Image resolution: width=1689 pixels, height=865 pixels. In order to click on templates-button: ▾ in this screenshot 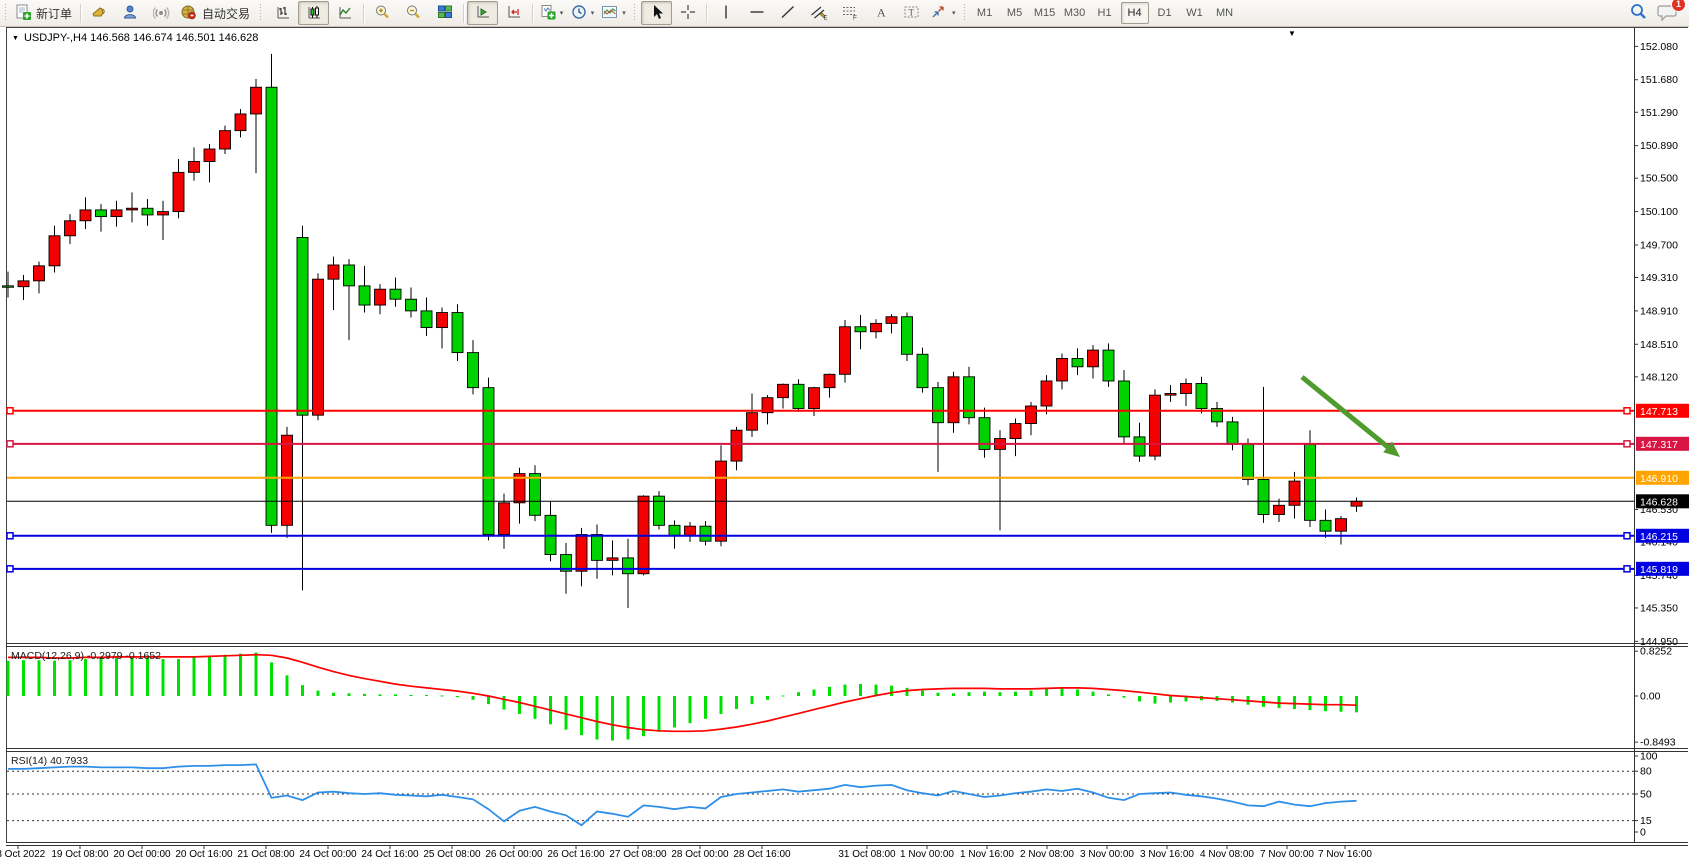, I will do `click(613, 13)`.